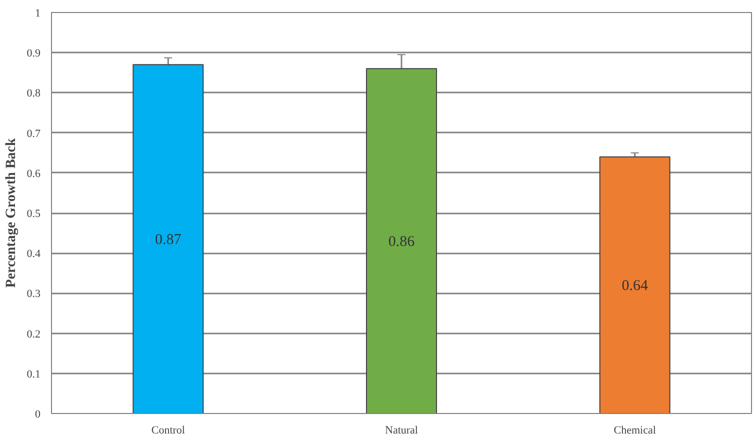  What do you see at coordinates (401, 430) in the screenshot?
I see `x-tick-label: Natural` at bounding box center [401, 430].